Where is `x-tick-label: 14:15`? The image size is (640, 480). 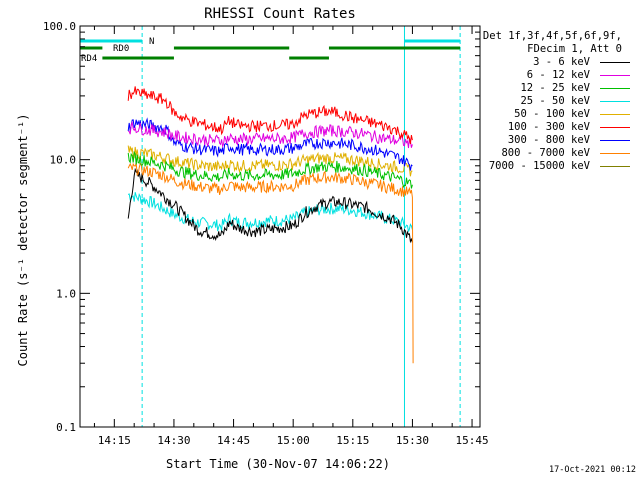
x-tick-label: 14:15 is located at coordinates (114, 440).